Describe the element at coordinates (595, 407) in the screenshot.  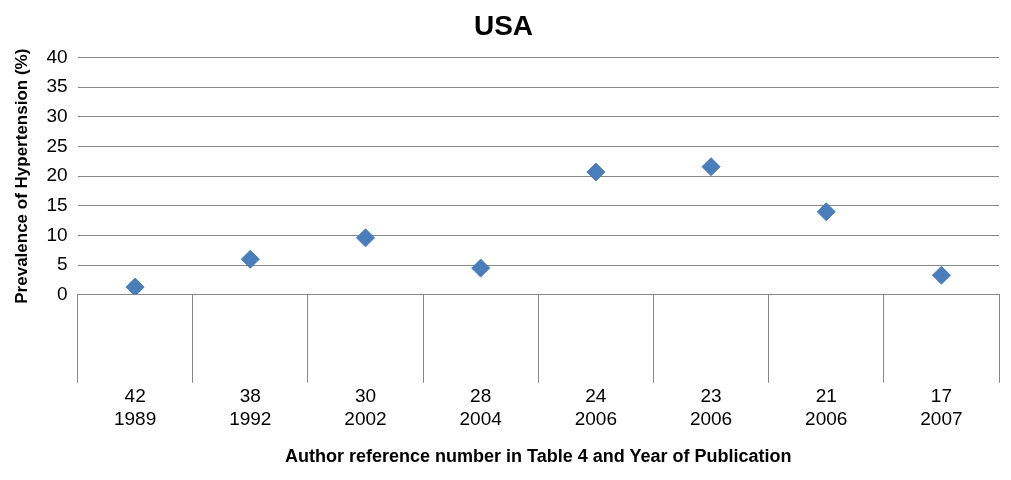
I see `x-tick-label: 24 2006` at that location.